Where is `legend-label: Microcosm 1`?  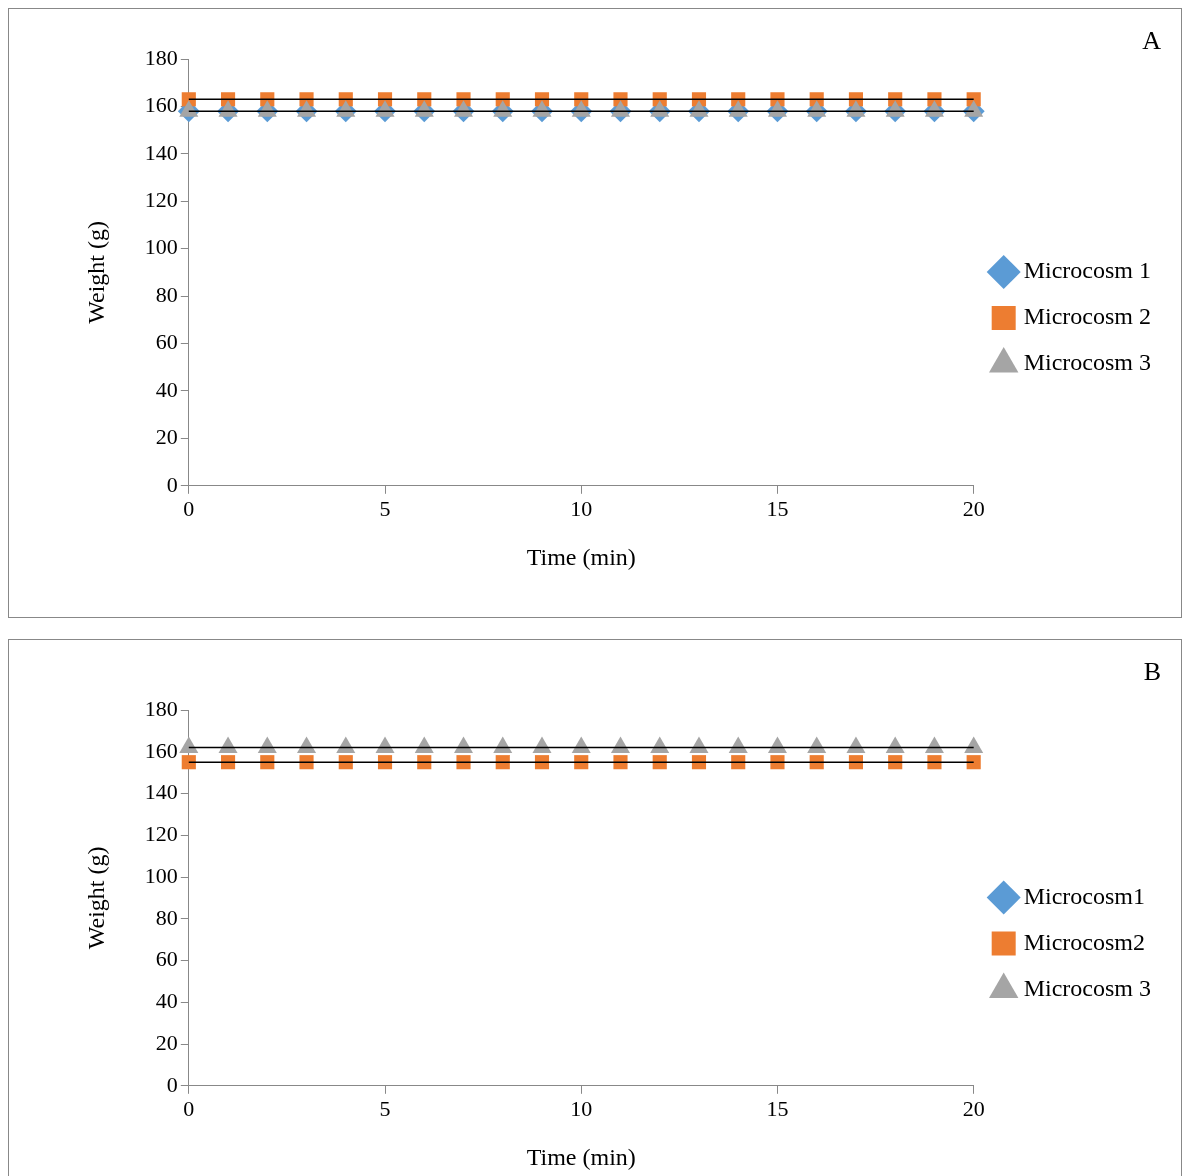 legend-label: Microcosm 1 is located at coordinates (1087, 270).